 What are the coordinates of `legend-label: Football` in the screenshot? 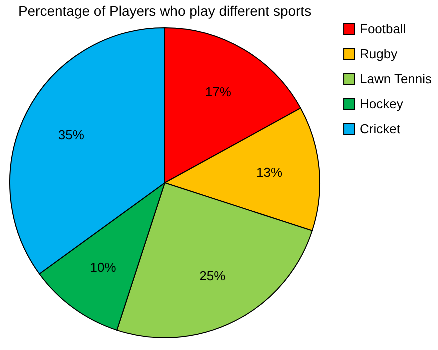 It's located at (383, 29).